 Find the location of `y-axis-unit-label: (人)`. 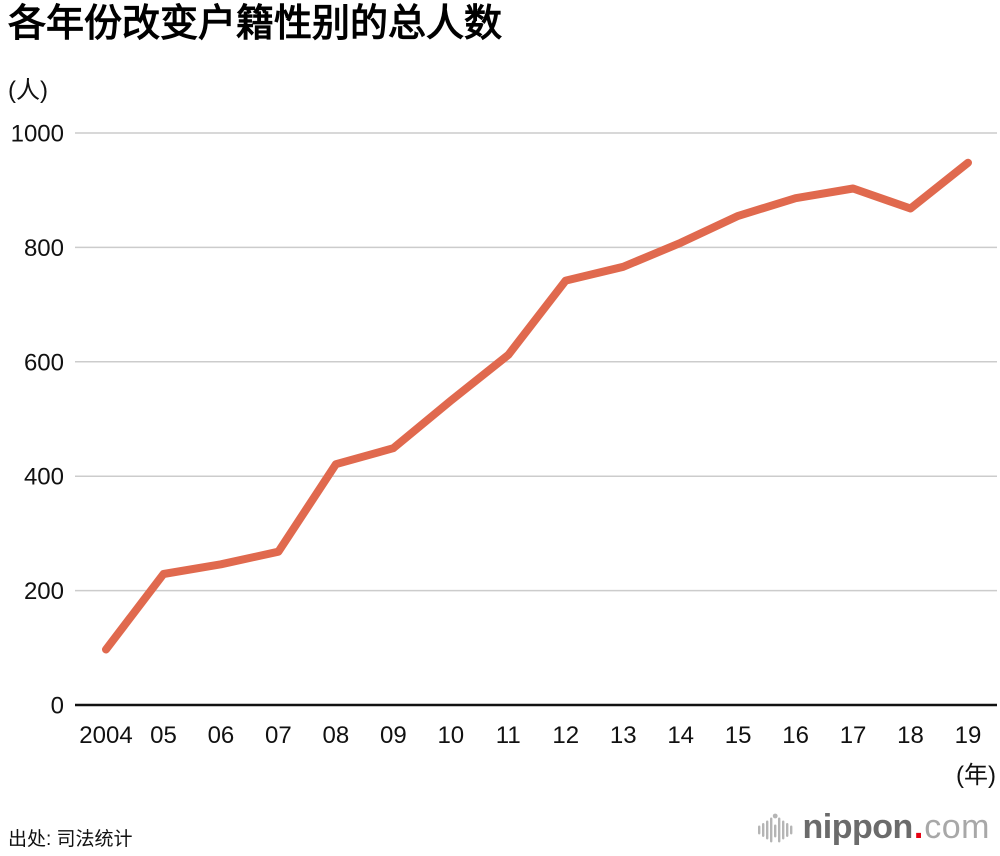

y-axis-unit-label: (人) is located at coordinates (28, 90).